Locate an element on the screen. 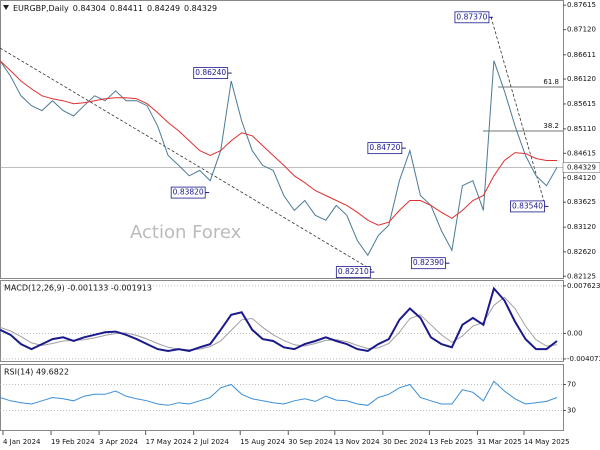 The width and height of the screenshot is (600, 450). x-tick-label: 30 Dec 2024 is located at coordinates (405, 442).